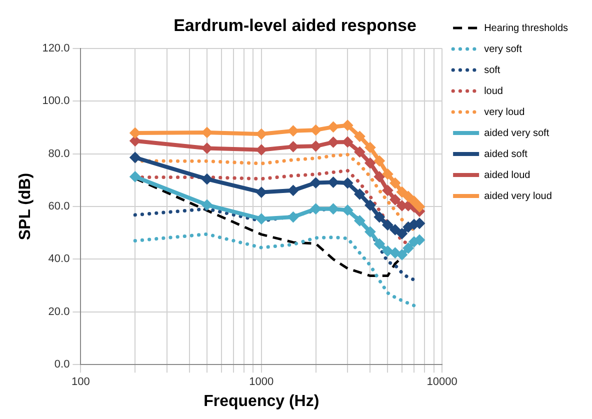 The height and width of the screenshot is (419, 592). Describe the element at coordinates (493, 91) in the screenshot. I see `legend-label: loud` at that location.